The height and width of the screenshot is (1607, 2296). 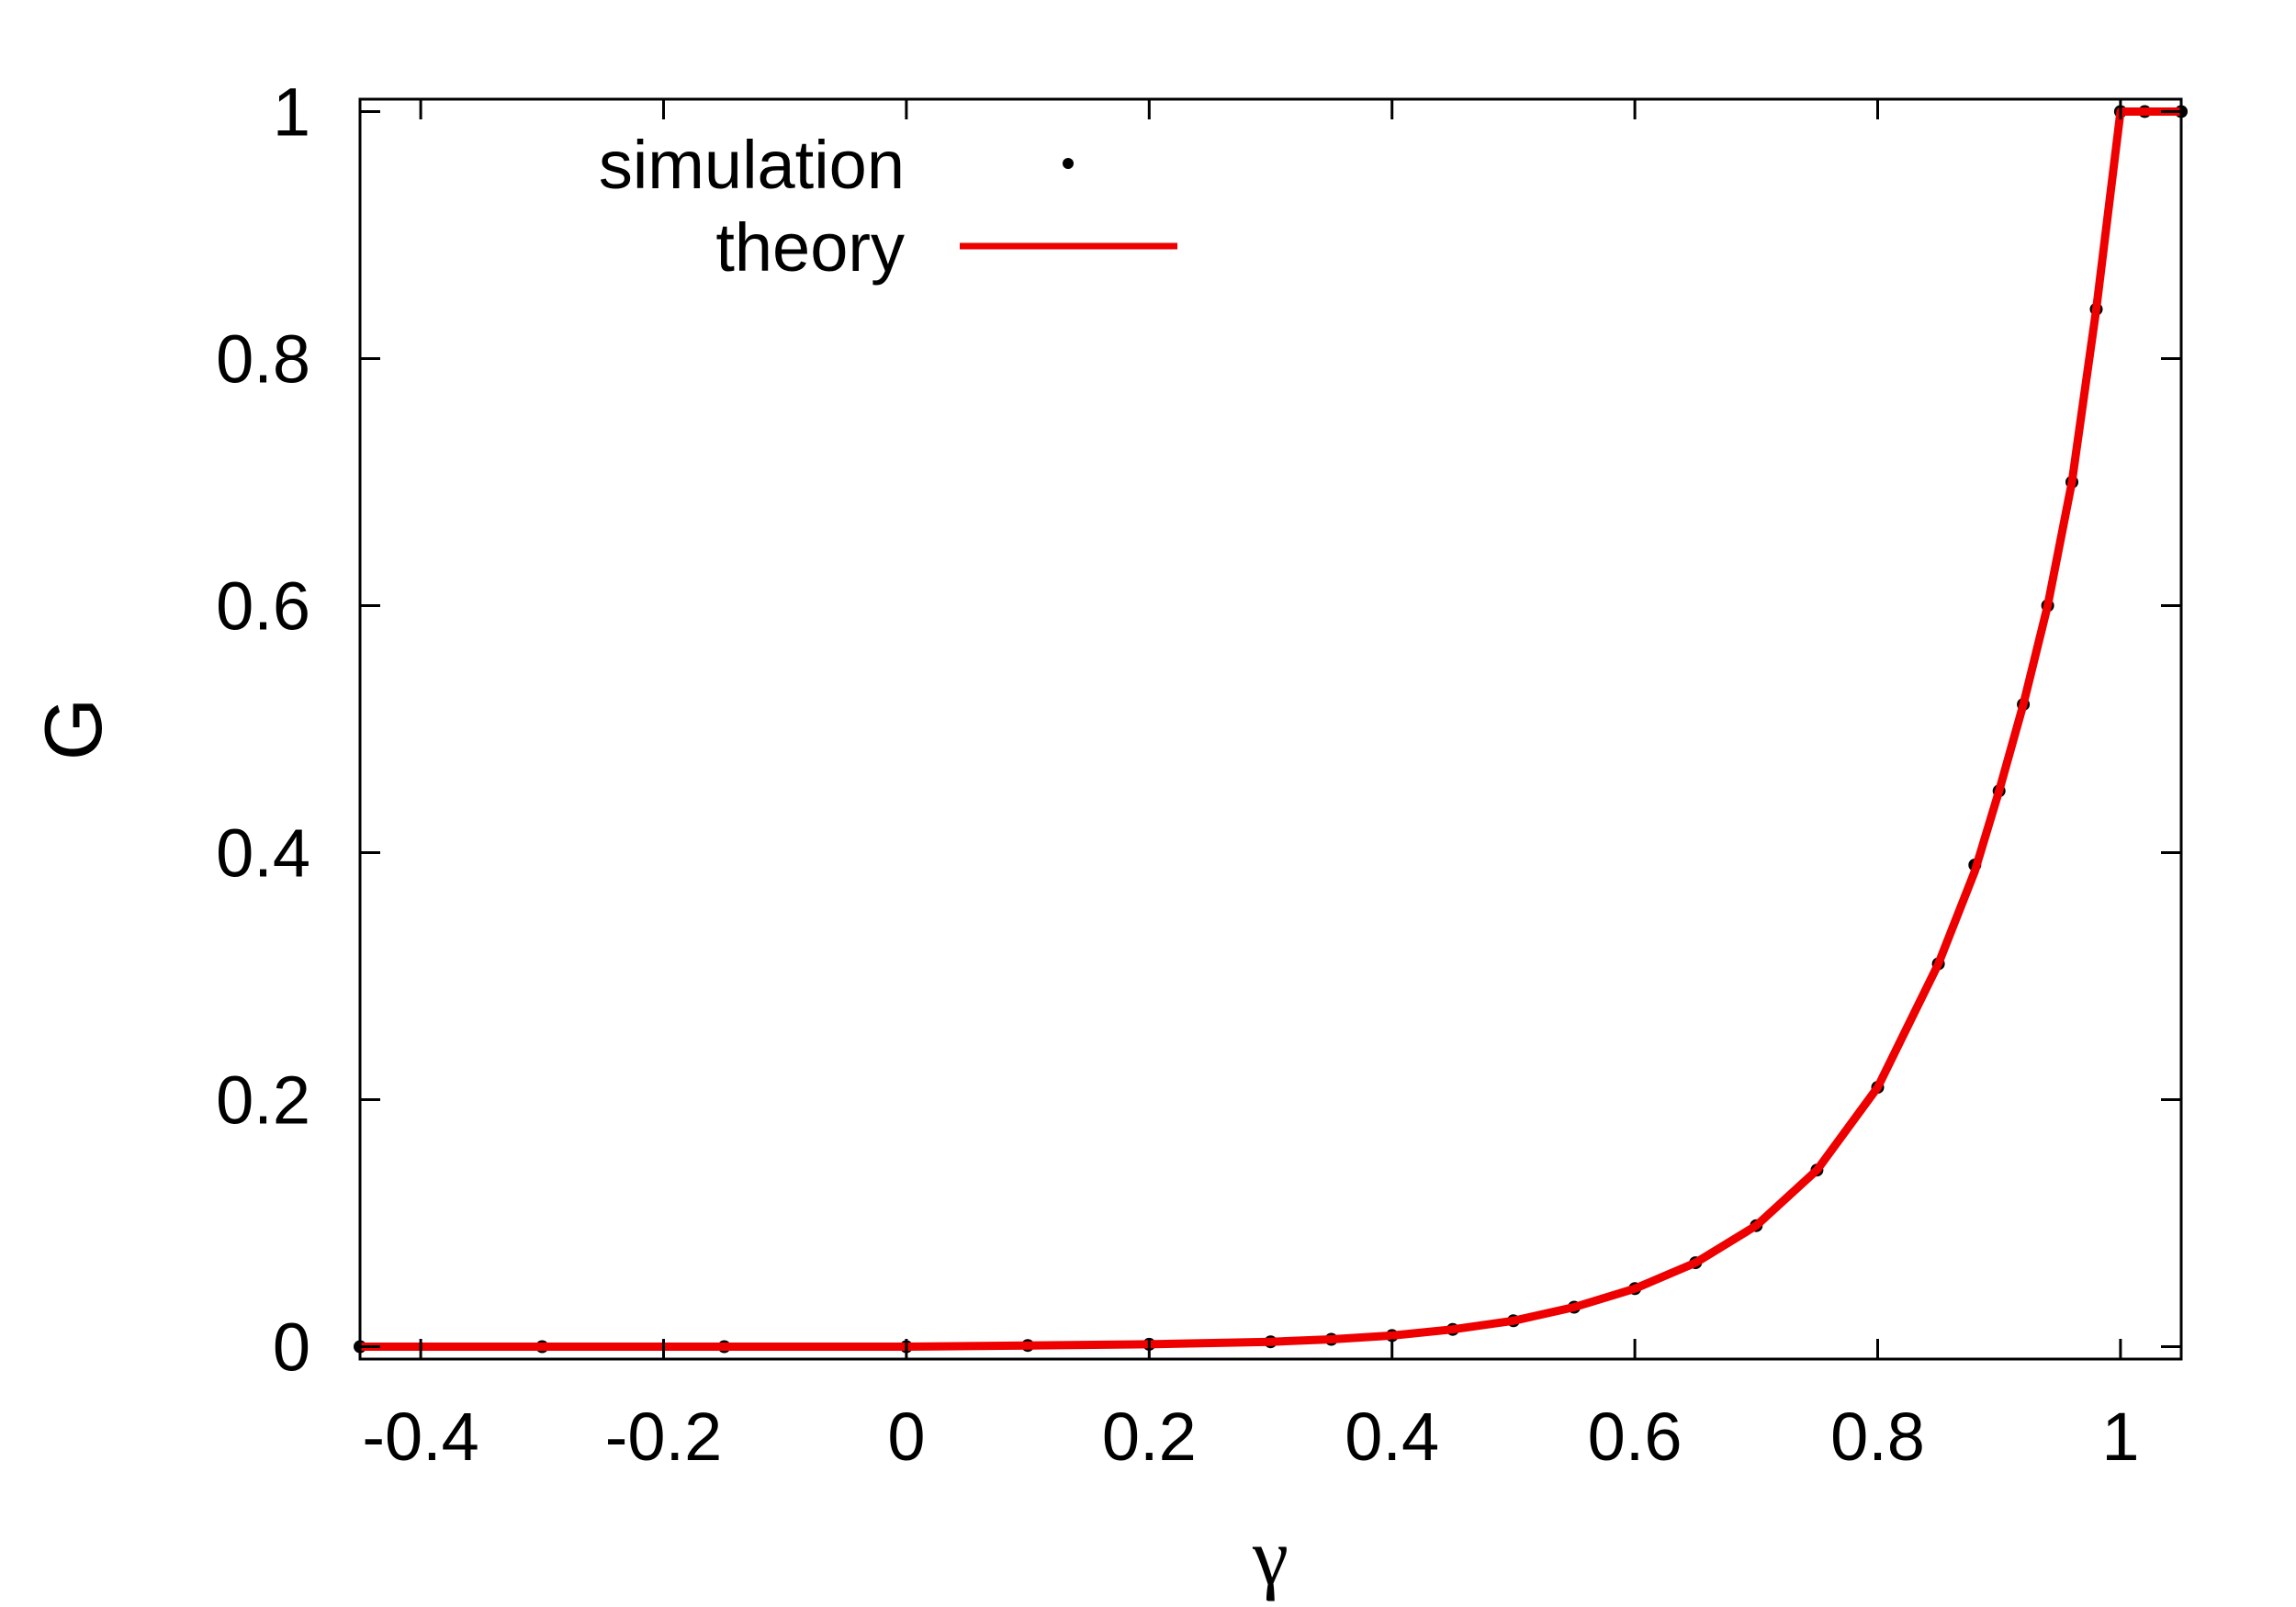 I want to click on y-tick-labels: 0 0.2 0.4 0.6 0.8 1, so click(x=263, y=729).